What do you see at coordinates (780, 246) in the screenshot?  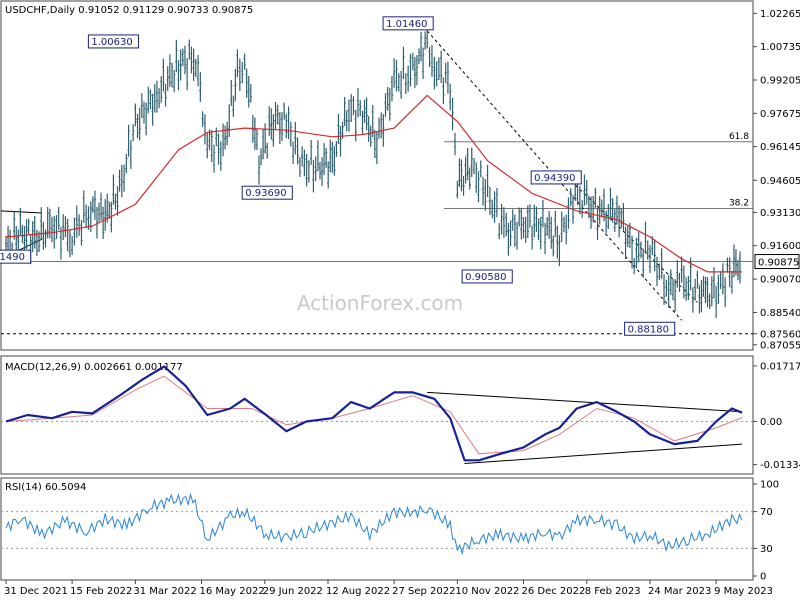 I see `main-y-tick-label: 0.91600` at bounding box center [780, 246].